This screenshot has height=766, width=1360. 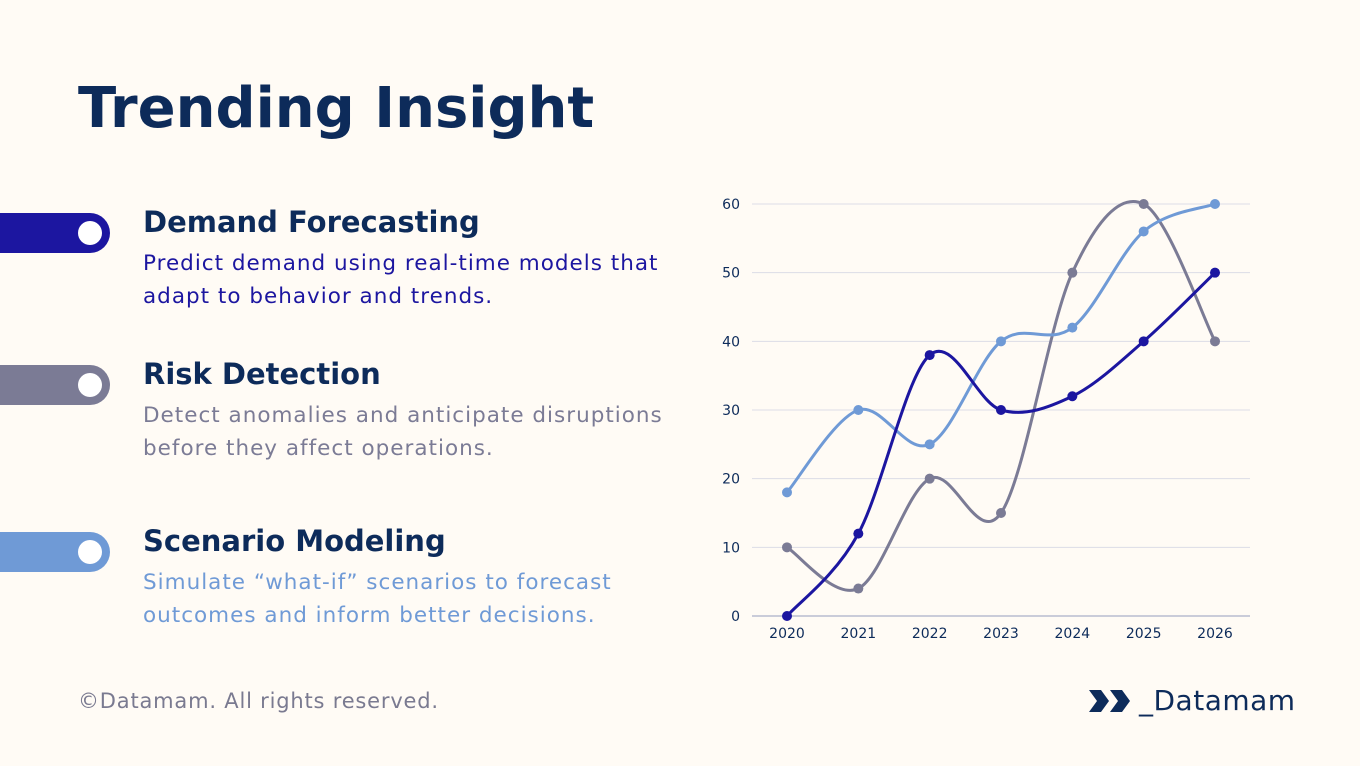 I want to click on x-tick-label: 2023, so click(x=1001, y=634).